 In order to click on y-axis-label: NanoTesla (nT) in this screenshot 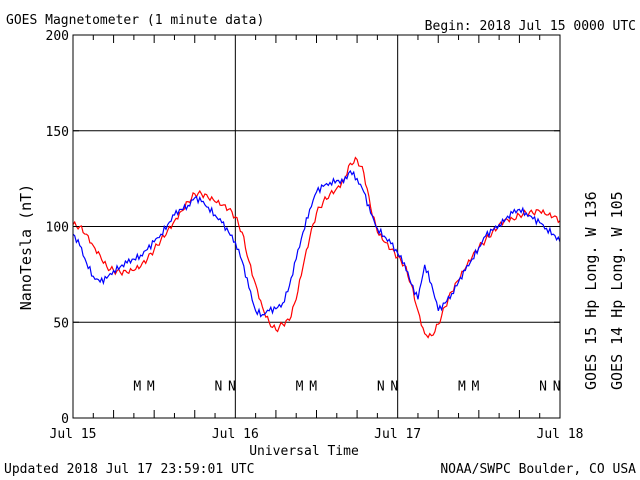, I will do `click(26, 247)`.